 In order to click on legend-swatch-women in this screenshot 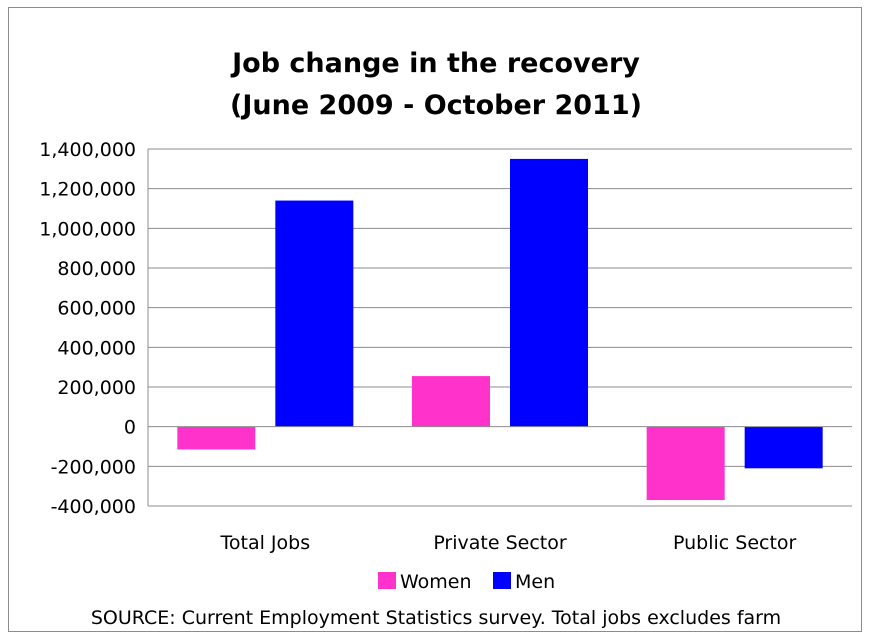, I will do `click(387, 580)`.